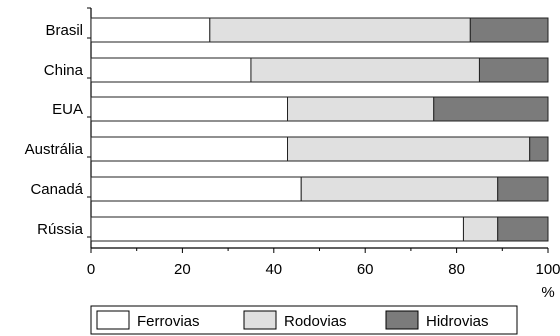 This screenshot has width=560, height=336. Describe the element at coordinates (315, 321) in the screenshot. I see `legend-label-rodovias: Rodovias` at that location.